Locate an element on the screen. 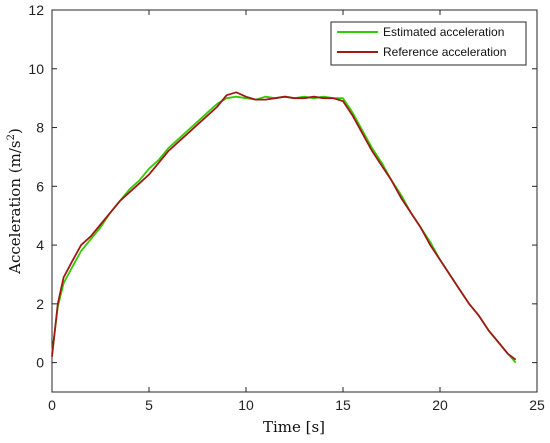 Image resolution: width=550 pixels, height=443 pixels. x-tick-label: 15 is located at coordinates (343, 405).